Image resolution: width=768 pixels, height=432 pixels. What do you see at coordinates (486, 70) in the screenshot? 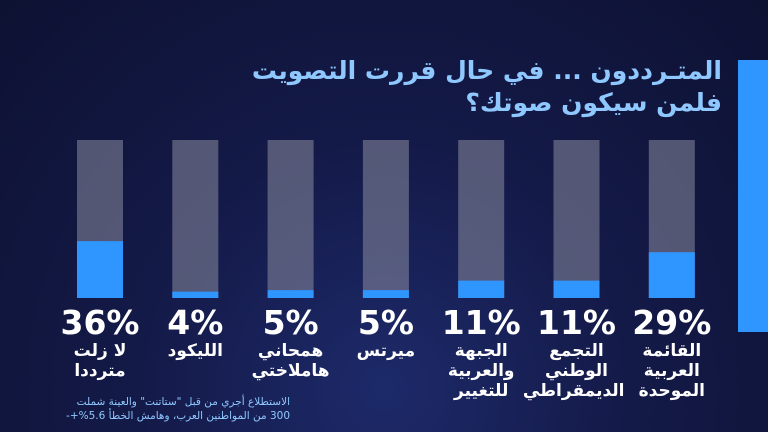
I see `chart-title: المتـرددون ... في حال قررت التصويت` at bounding box center [486, 70].